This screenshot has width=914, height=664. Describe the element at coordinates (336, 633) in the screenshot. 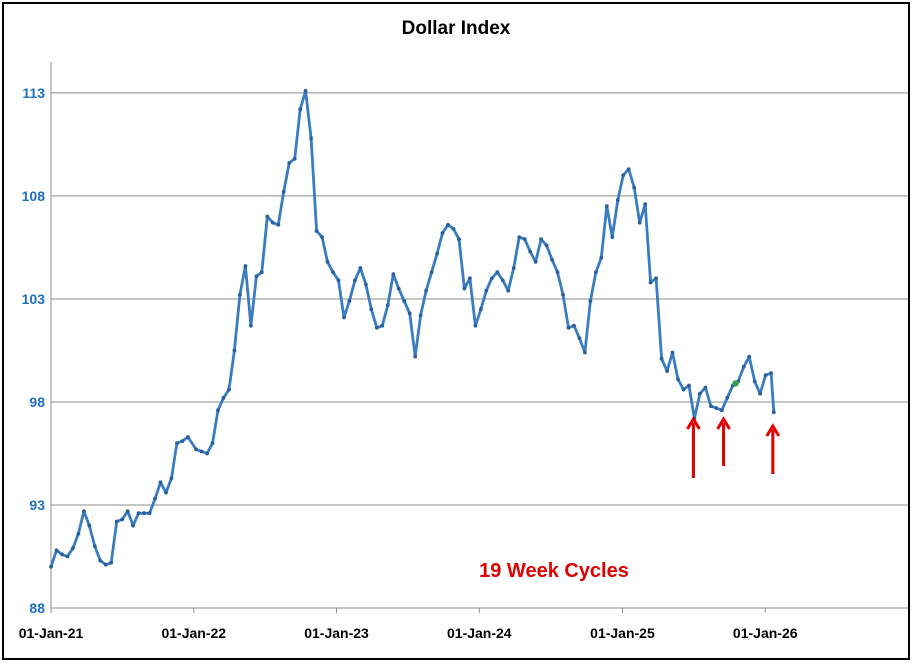

I see `x-tick-label-2023: 01-Jan-23` at that location.